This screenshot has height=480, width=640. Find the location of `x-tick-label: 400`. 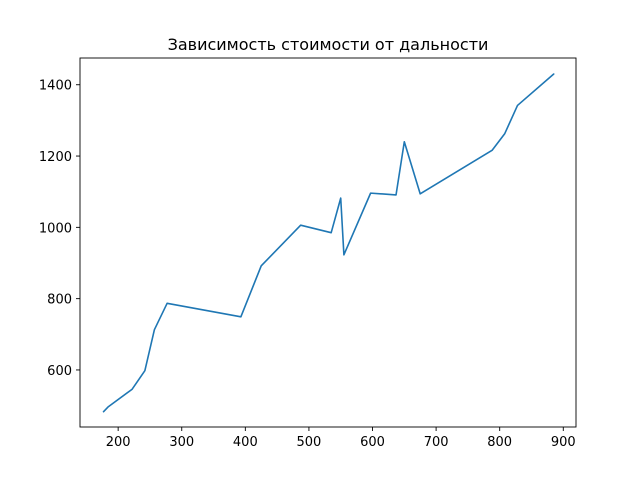

x-tick-label: 400 is located at coordinates (245, 442).